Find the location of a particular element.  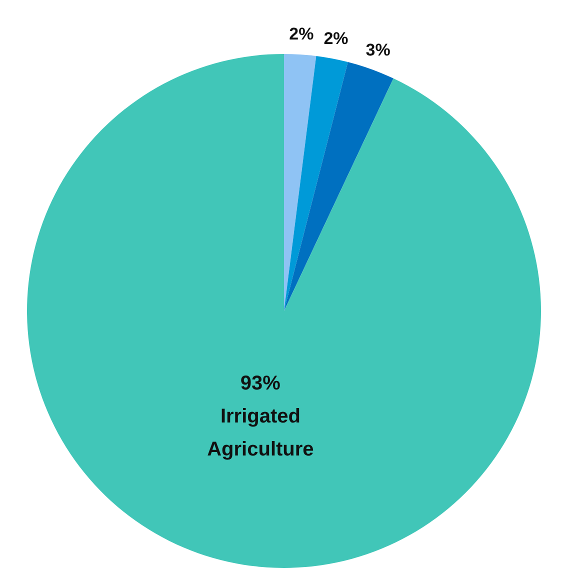

data-label: 3% is located at coordinates (378, 50).